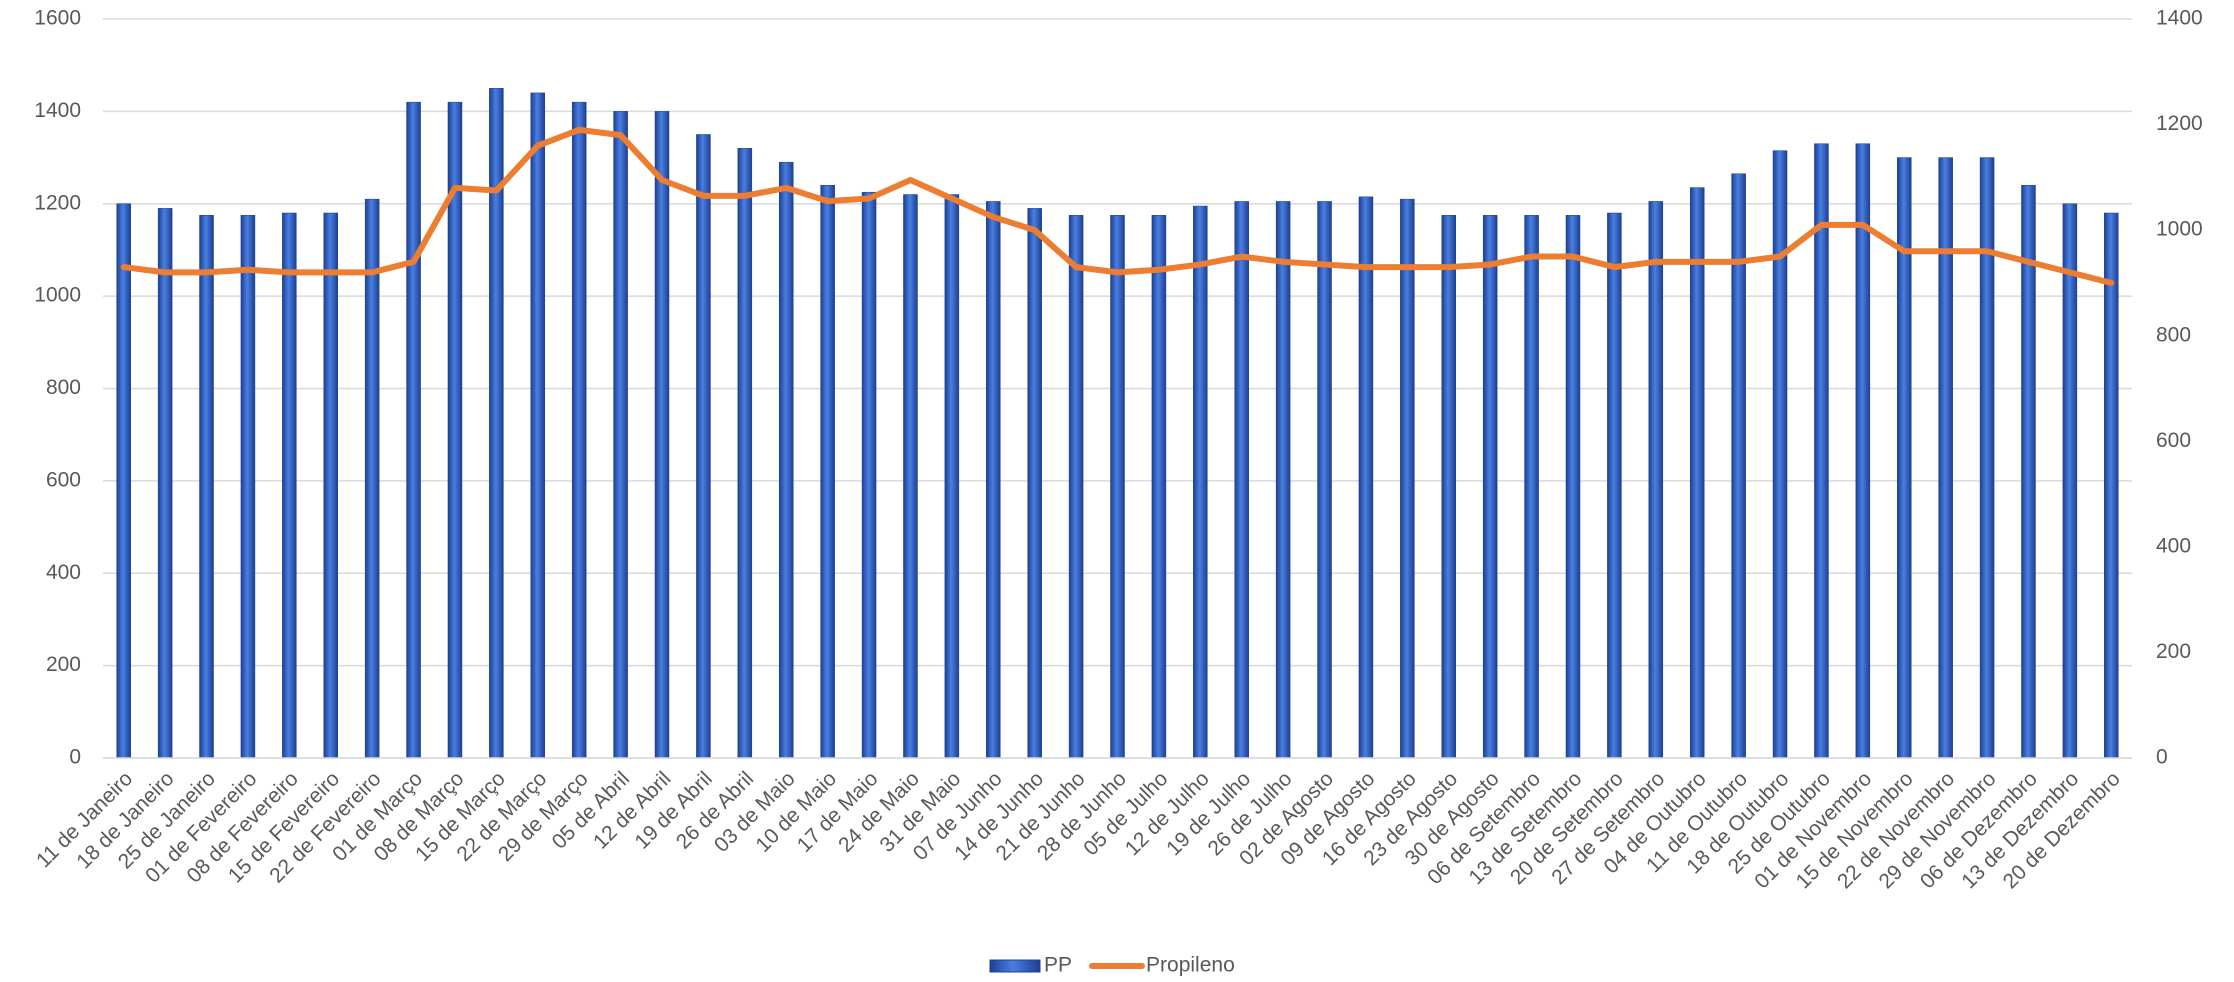 Image resolution: width=2234 pixels, height=982 pixels. I want to click on y-tick-label: 200, so click(63, 664).